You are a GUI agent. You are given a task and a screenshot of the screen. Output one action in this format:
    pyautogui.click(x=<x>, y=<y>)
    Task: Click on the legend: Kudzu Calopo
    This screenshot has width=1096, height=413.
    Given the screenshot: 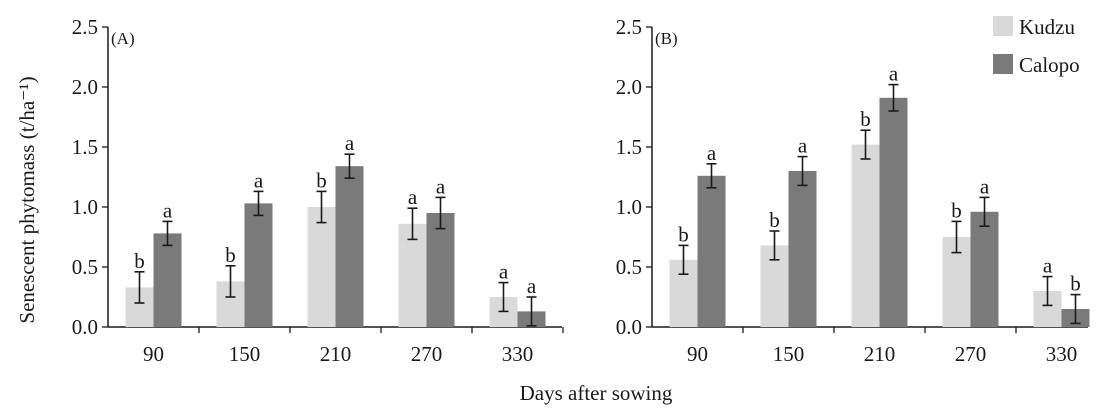 What is the action you would take?
    pyautogui.click(x=1036, y=46)
    